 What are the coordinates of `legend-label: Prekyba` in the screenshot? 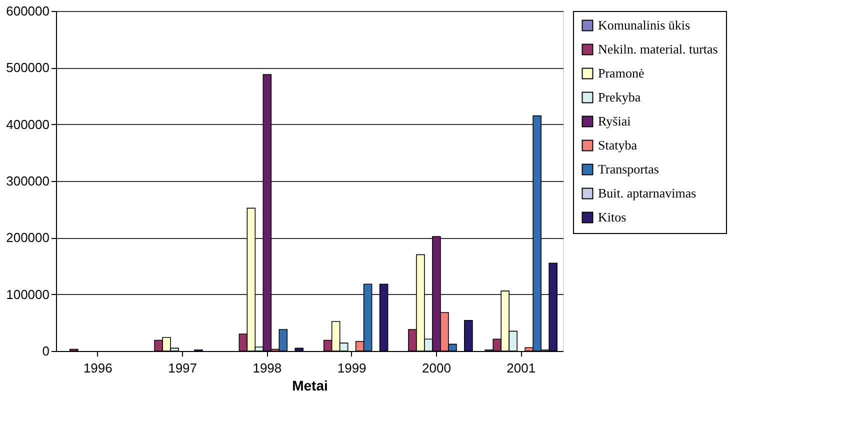 It's located at (619, 97).